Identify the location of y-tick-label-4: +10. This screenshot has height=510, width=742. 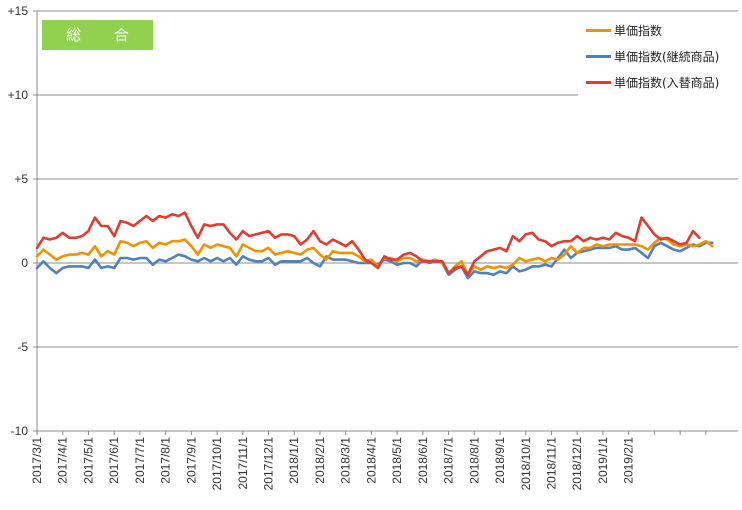
(18, 95).